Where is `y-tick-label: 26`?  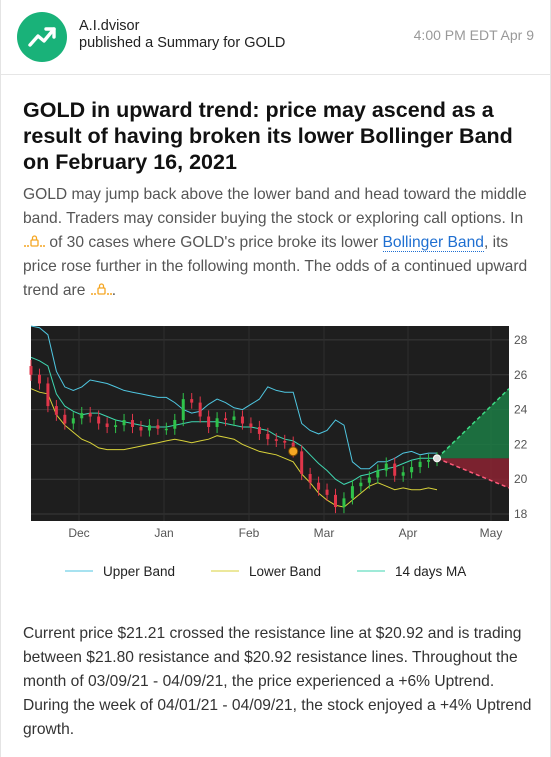
y-tick-label: 26 is located at coordinates (521, 375).